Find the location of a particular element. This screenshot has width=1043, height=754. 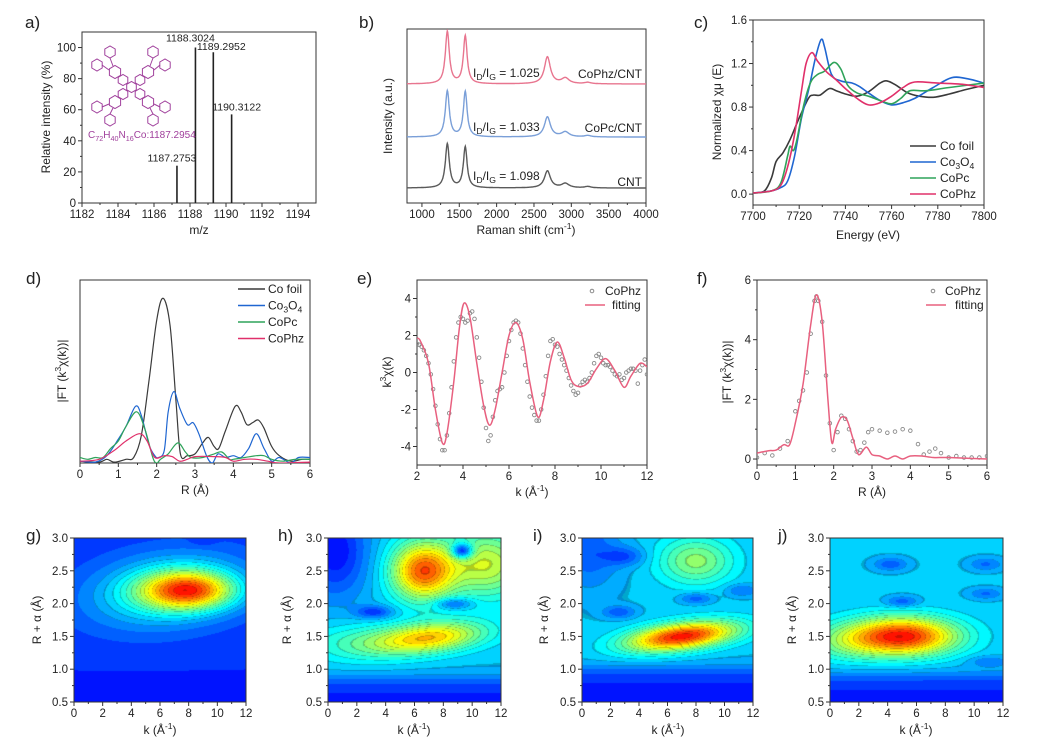

y-axis-title: |FT (k3​χ(k))| is located at coordinates (726, 371).